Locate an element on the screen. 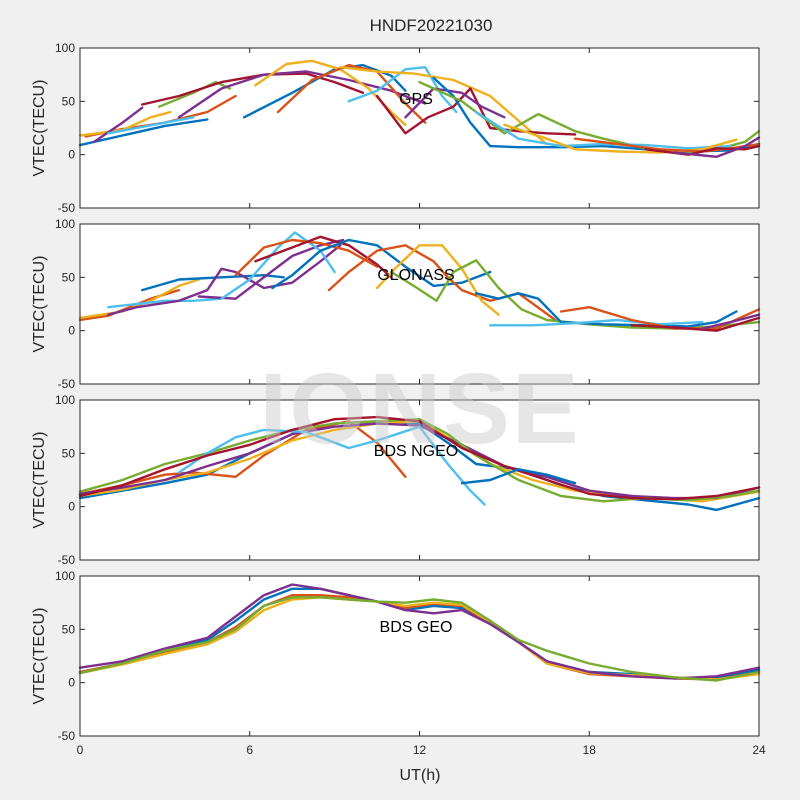 This screenshot has width=800, height=800. x-axis-label: UT(h) is located at coordinates (420, 775).